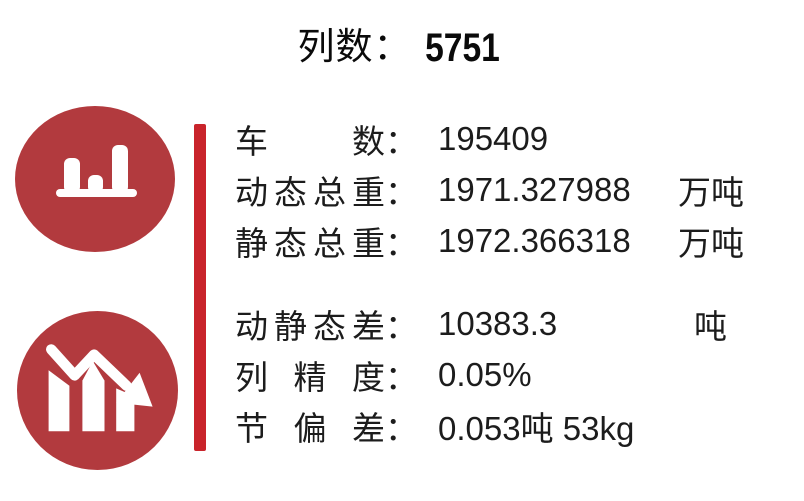  I want to click on stats-badge-bottom, so click(97, 390).